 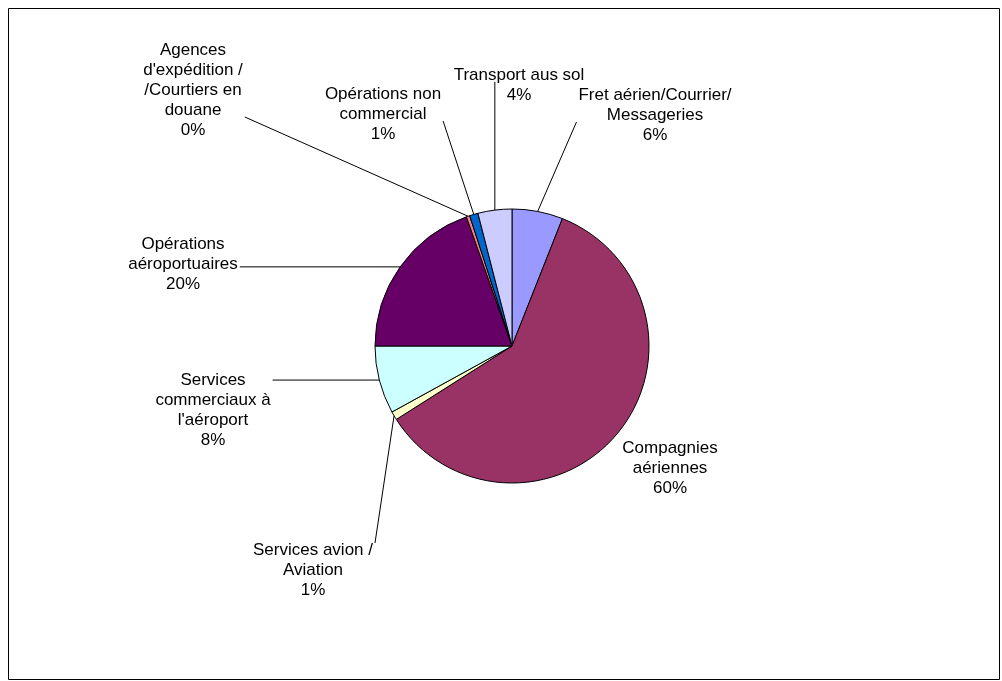 I want to click on slice-label: Opérations aéroportuaires, so click(x=183, y=253).